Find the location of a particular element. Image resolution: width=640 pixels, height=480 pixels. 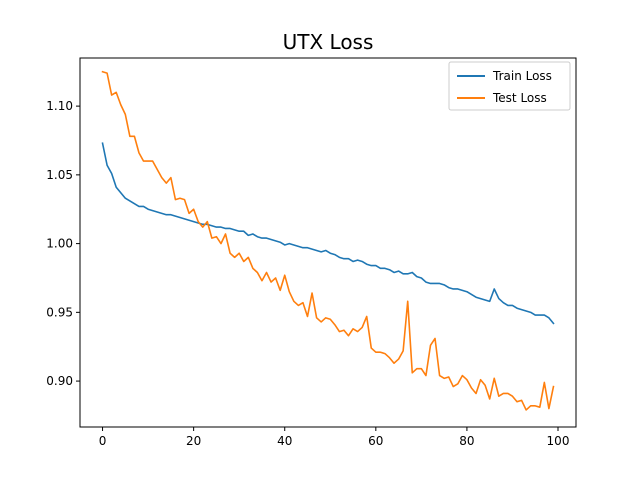

x-tick-label: 60 is located at coordinates (375, 441).